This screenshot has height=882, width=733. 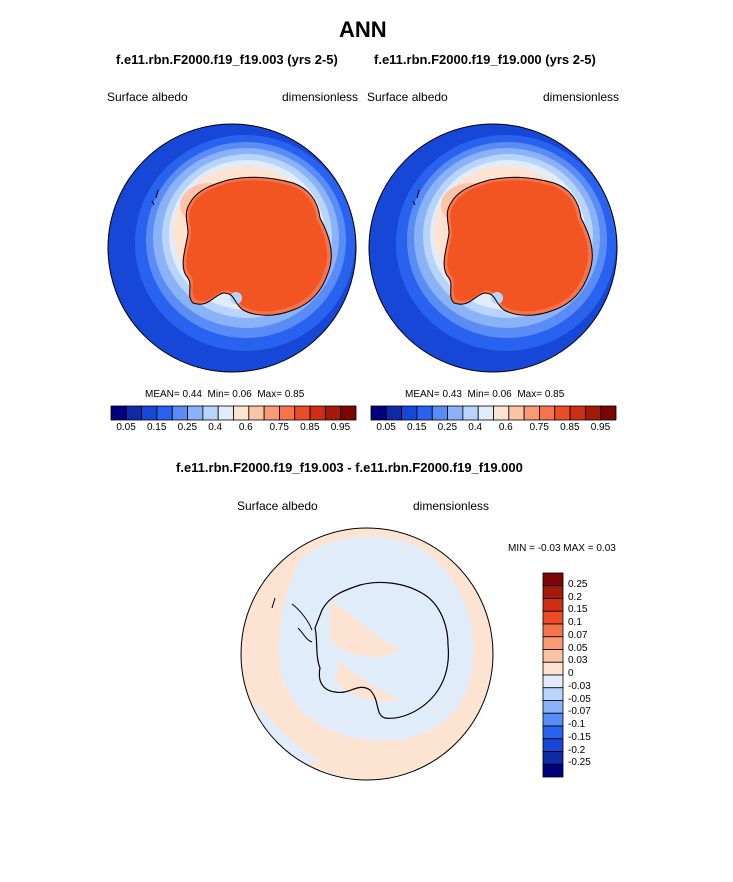 I want to click on difference-variable: Surface albedo, so click(x=277, y=506).